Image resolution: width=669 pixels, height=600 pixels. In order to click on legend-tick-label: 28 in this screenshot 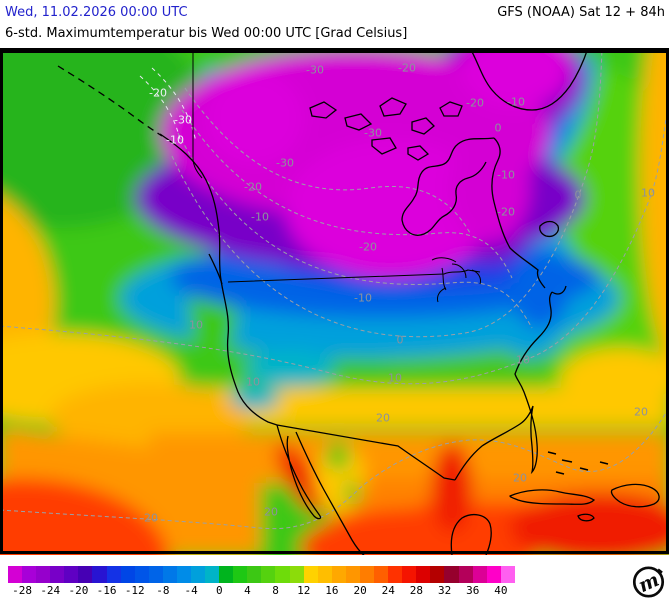, I will do `click(416, 590)`.